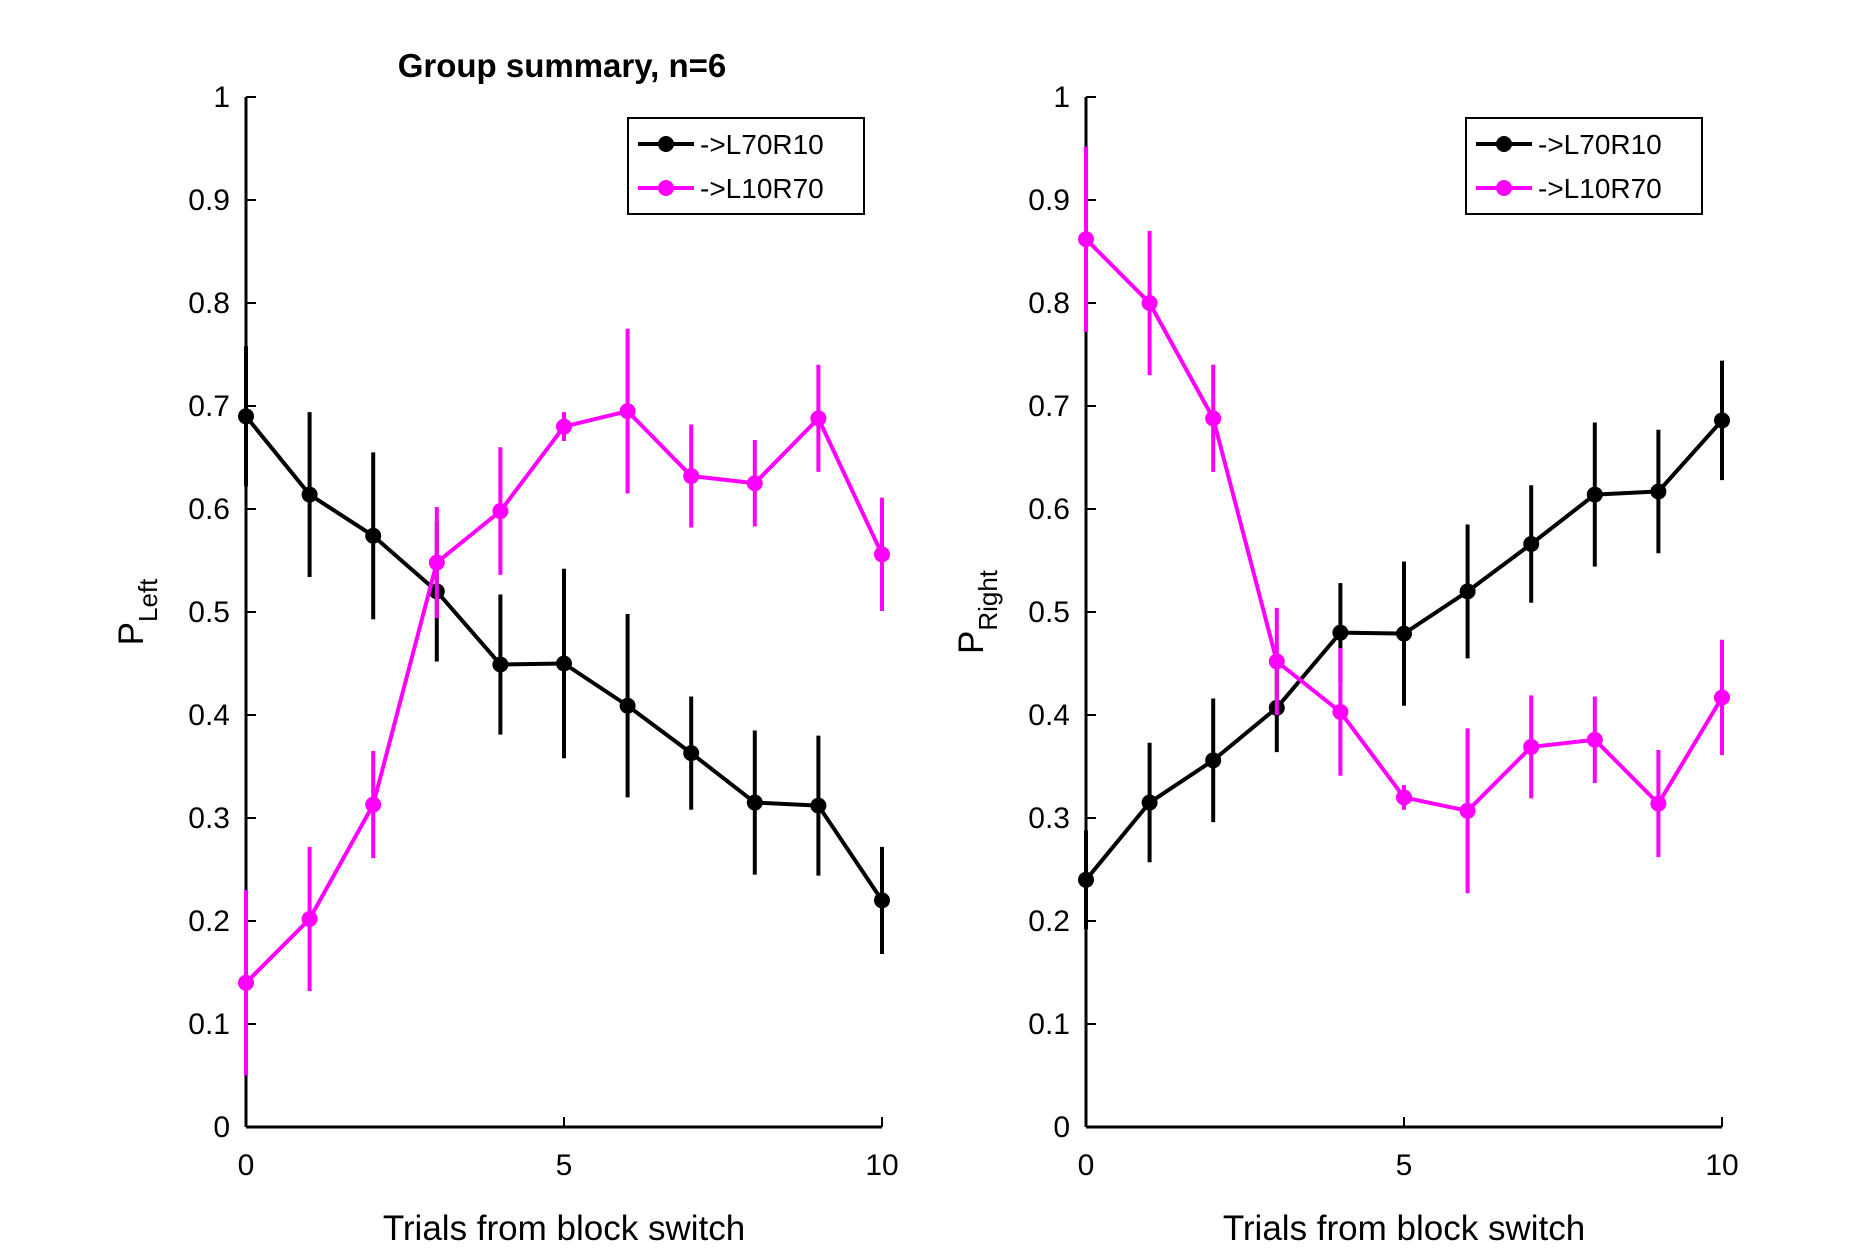  I want to click on panel1-x-axis-label: Trials from block switch, so click(564, 1228).